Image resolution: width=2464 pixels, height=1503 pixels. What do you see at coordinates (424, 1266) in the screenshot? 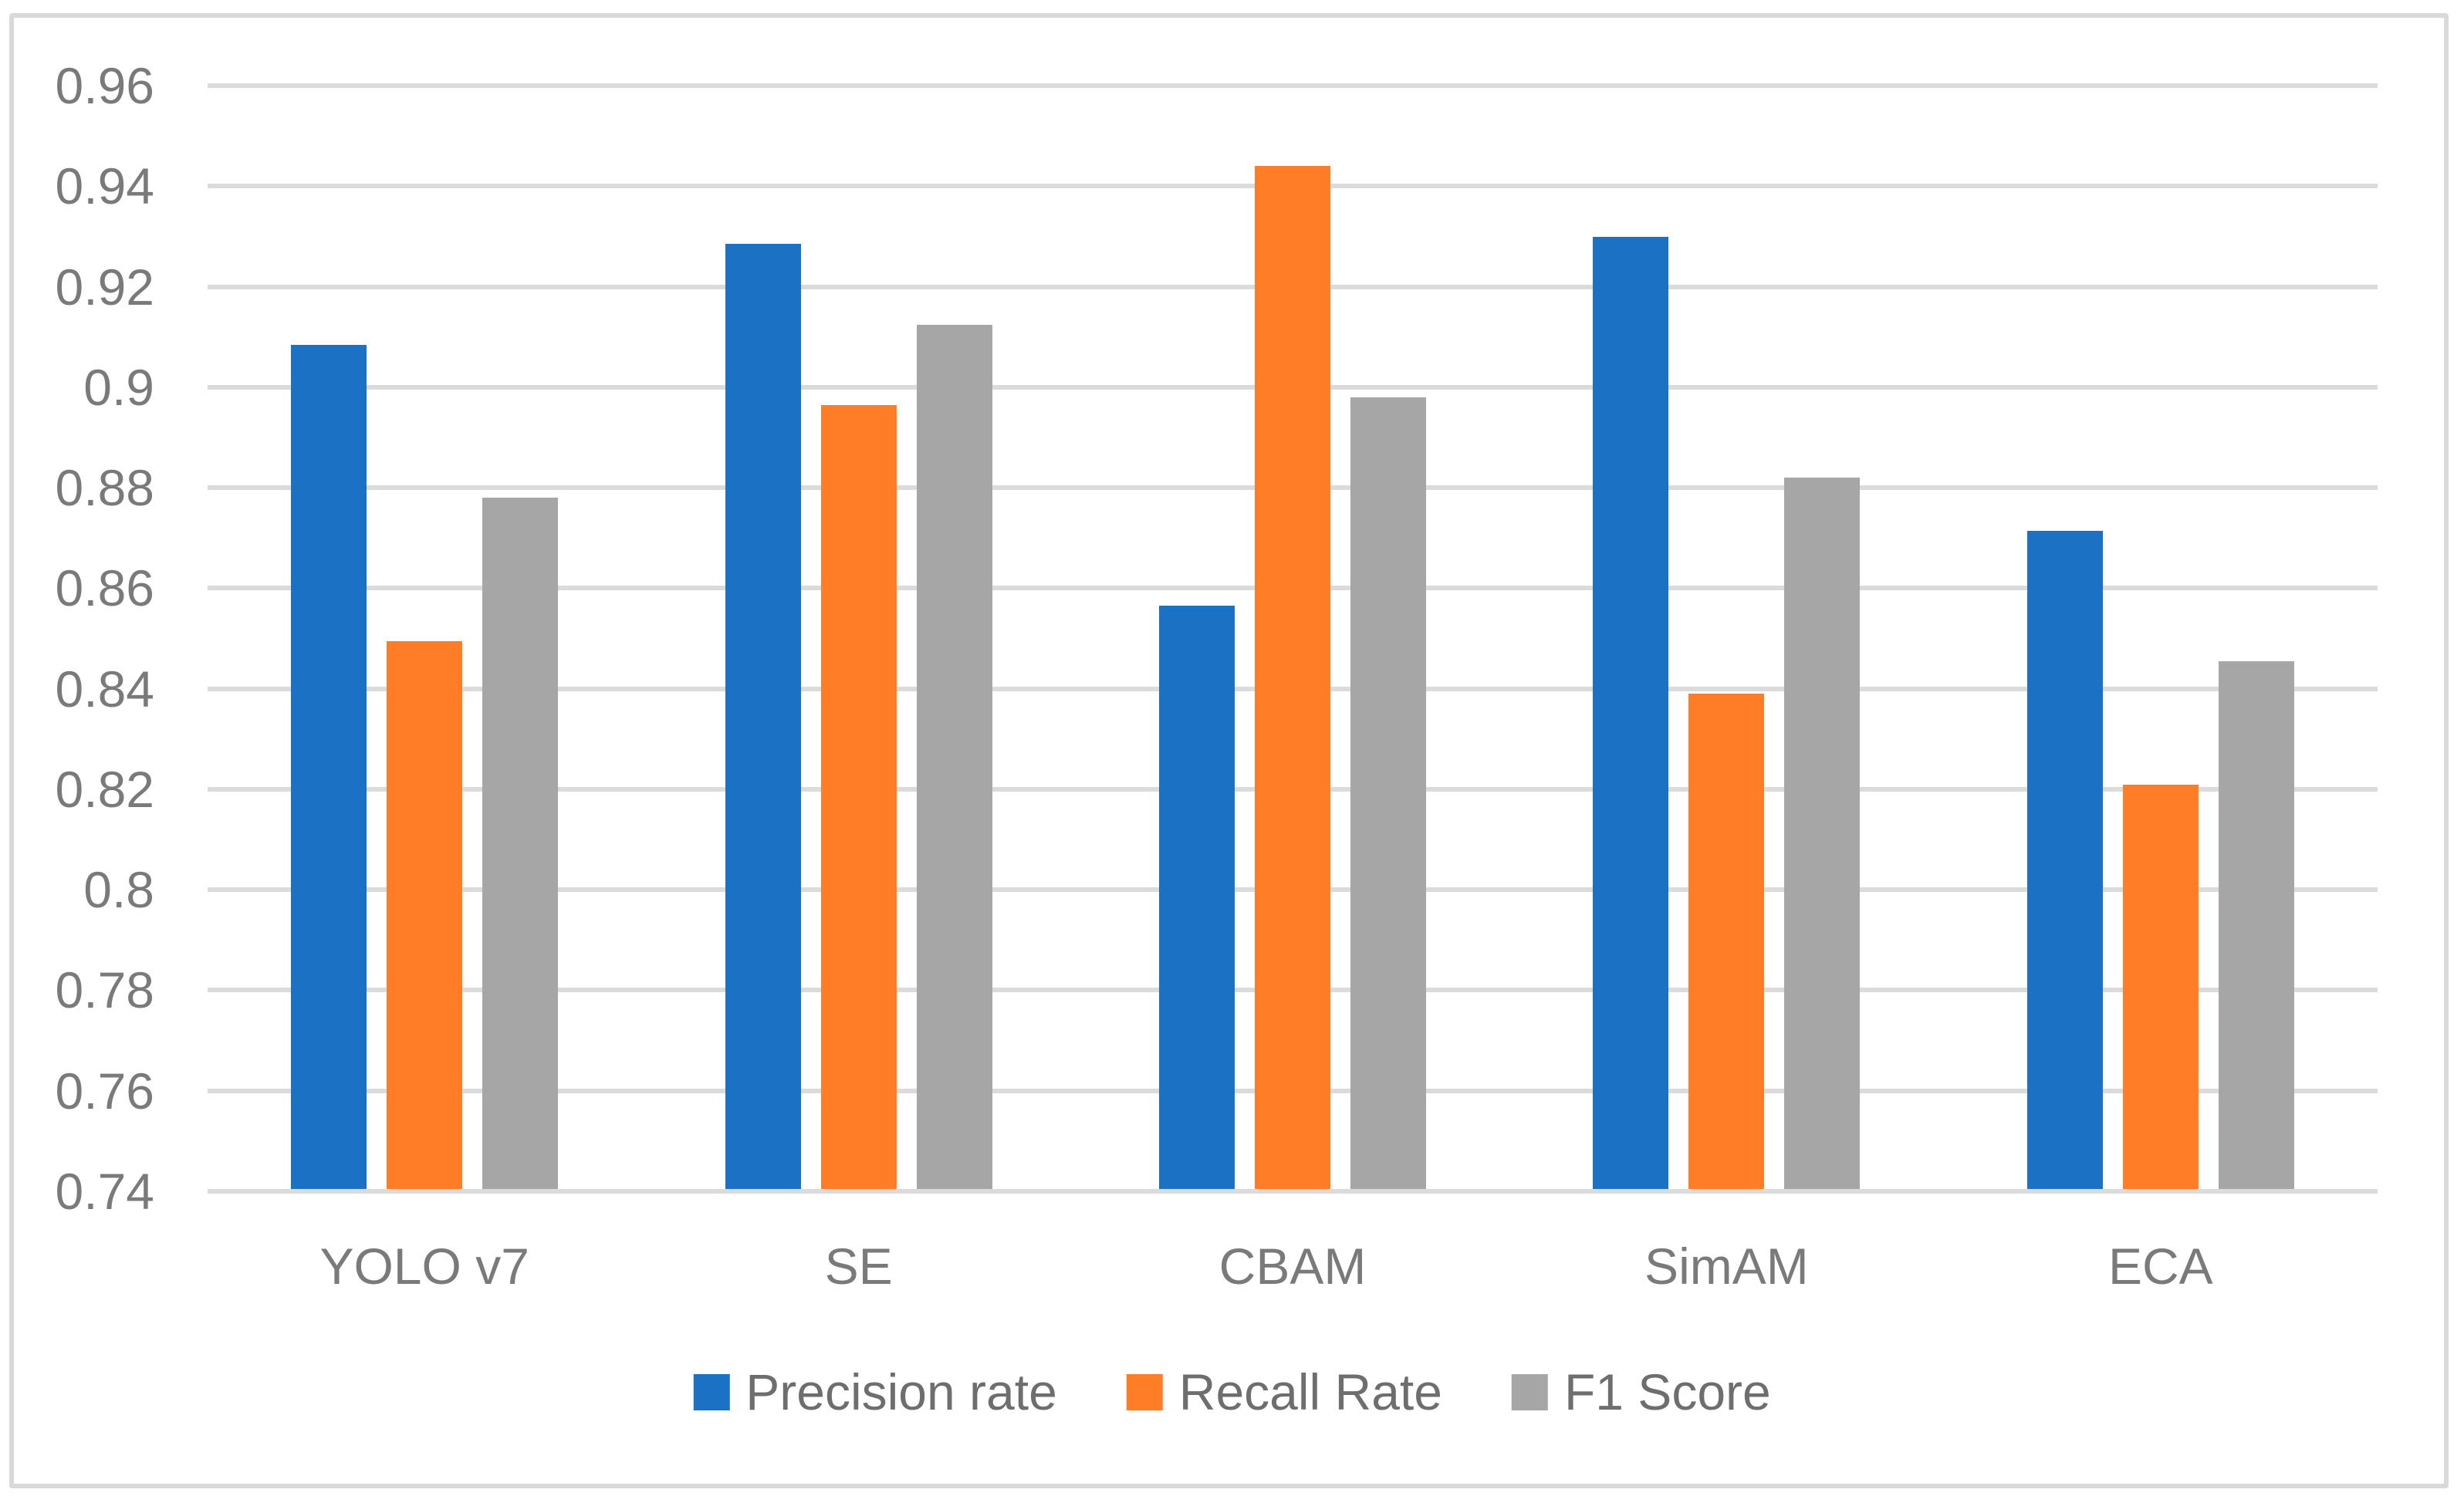
I see `x-category-label: YOLO v7` at bounding box center [424, 1266].